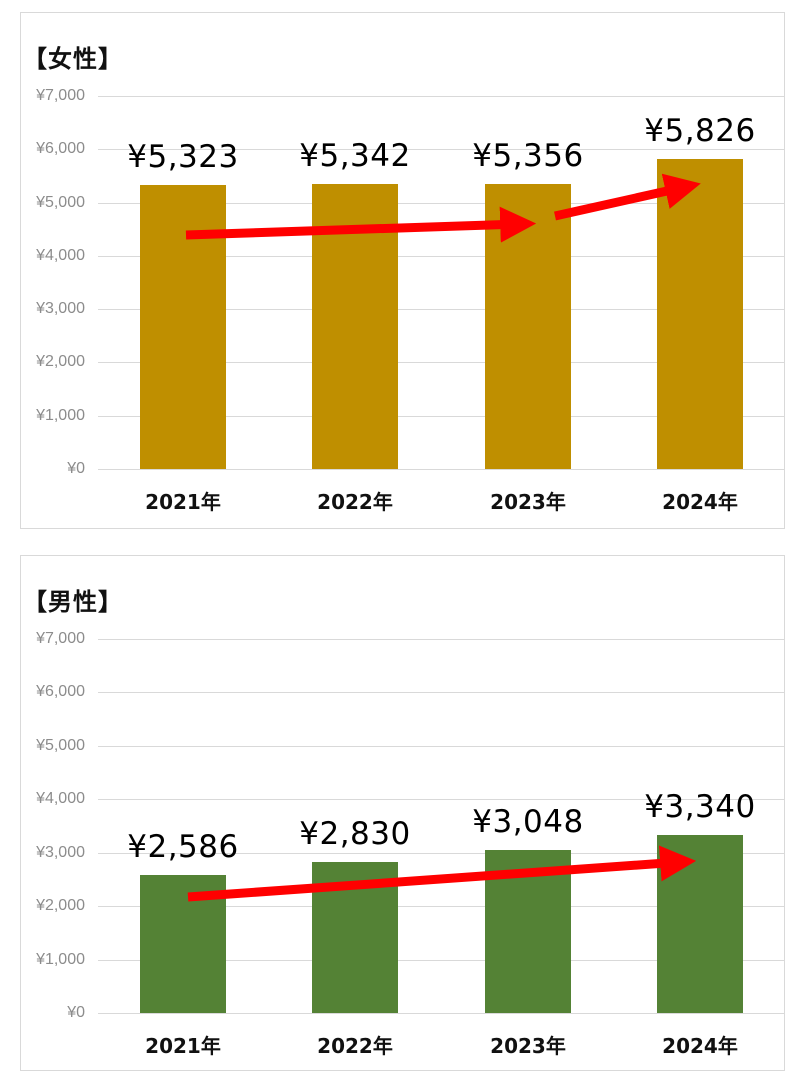  Describe the element at coordinates (183, 846) in the screenshot. I see `bar-value-label: ¥2,586` at that location.